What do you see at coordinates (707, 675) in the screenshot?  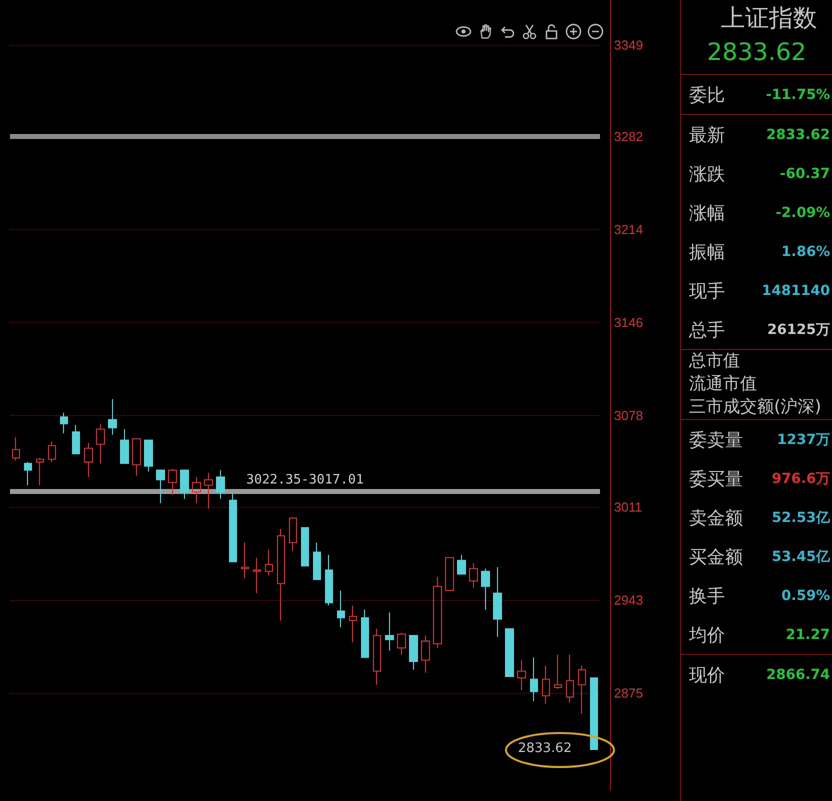 I see `category-label: 现价` at bounding box center [707, 675].